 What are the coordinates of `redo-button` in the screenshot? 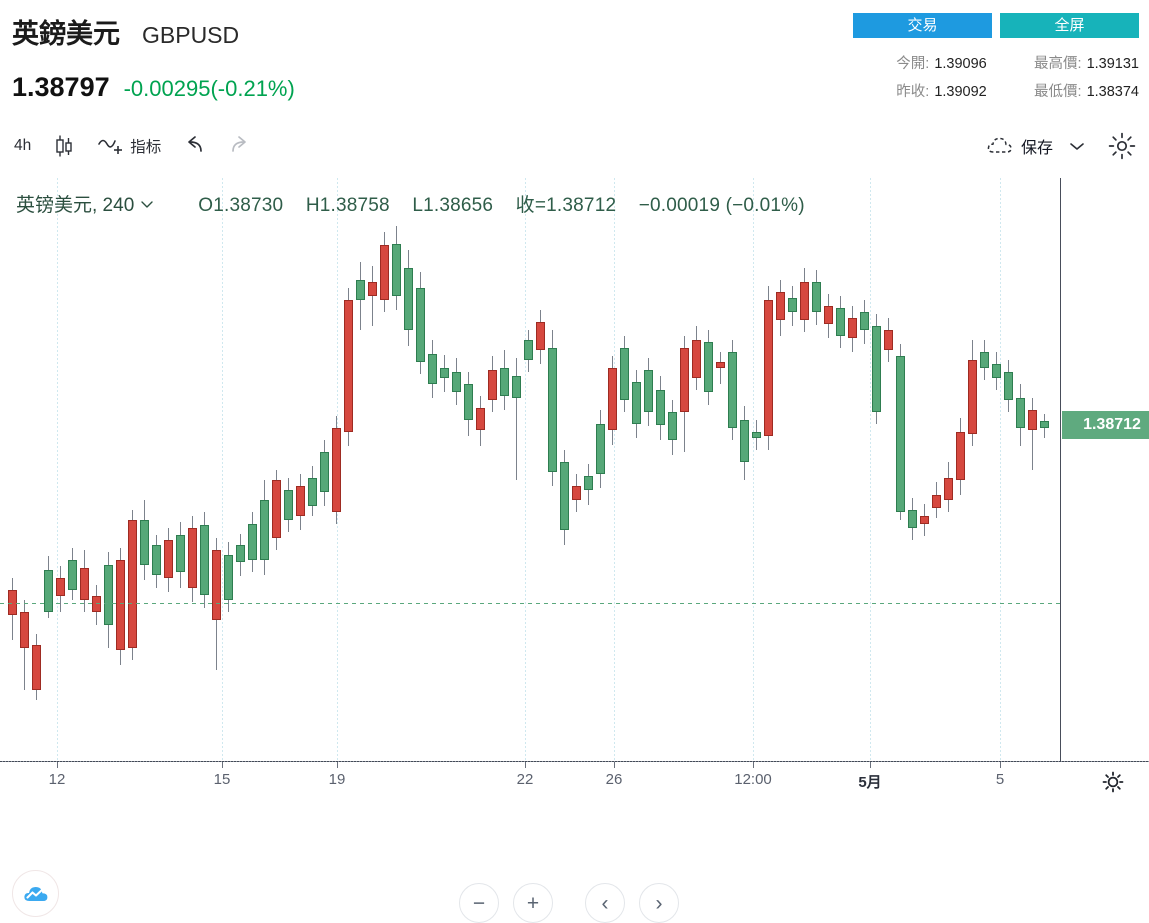 It's located at (240, 146).